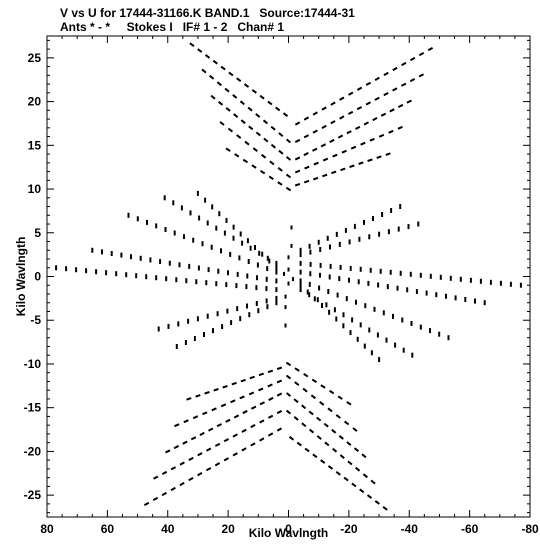  Describe the element at coordinates (228, 529) in the screenshot. I see `x-tick-label: 20` at that location.